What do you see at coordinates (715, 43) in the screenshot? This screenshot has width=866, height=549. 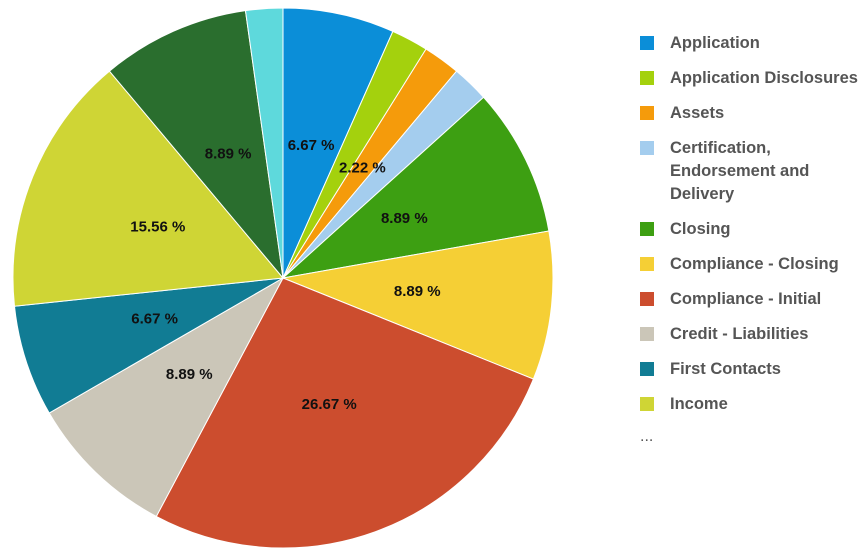 I see `legend-label: Application` at bounding box center [715, 43].